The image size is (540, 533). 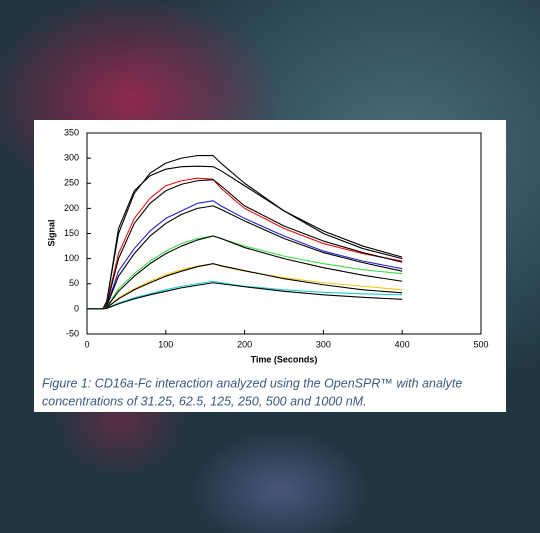 What do you see at coordinates (74, 283) in the screenshot?
I see `y-tick-label: 50` at bounding box center [74, 283].